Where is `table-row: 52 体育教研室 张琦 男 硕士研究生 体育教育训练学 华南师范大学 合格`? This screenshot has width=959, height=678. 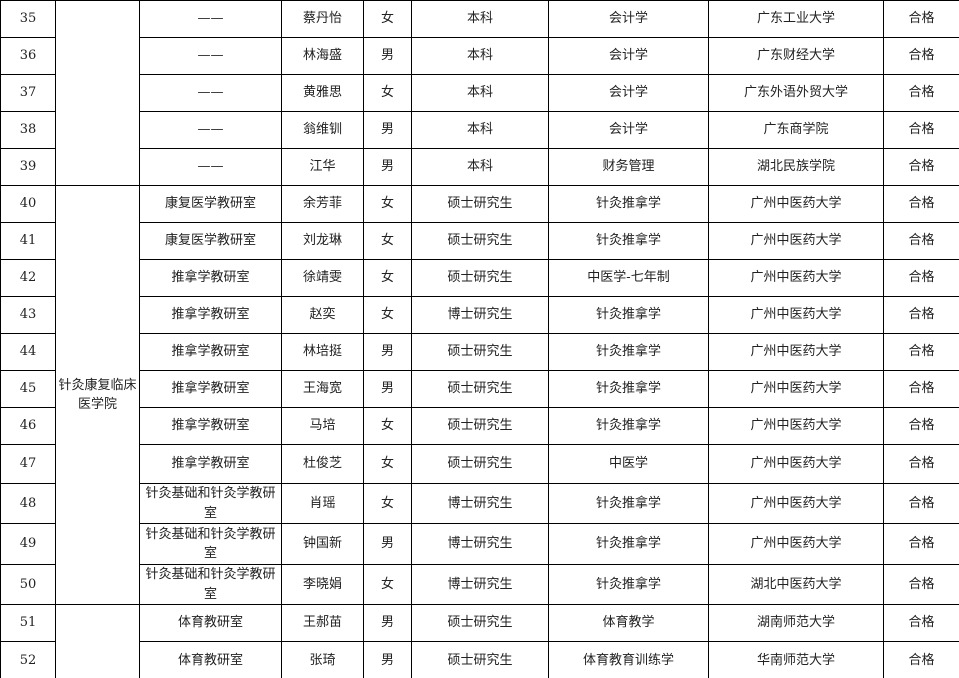
table-row: 52 体育教研室 张琦 男 硕士研究生 体育教育训练学 华南师范大学 合格 is located at coordinates (479, 659).